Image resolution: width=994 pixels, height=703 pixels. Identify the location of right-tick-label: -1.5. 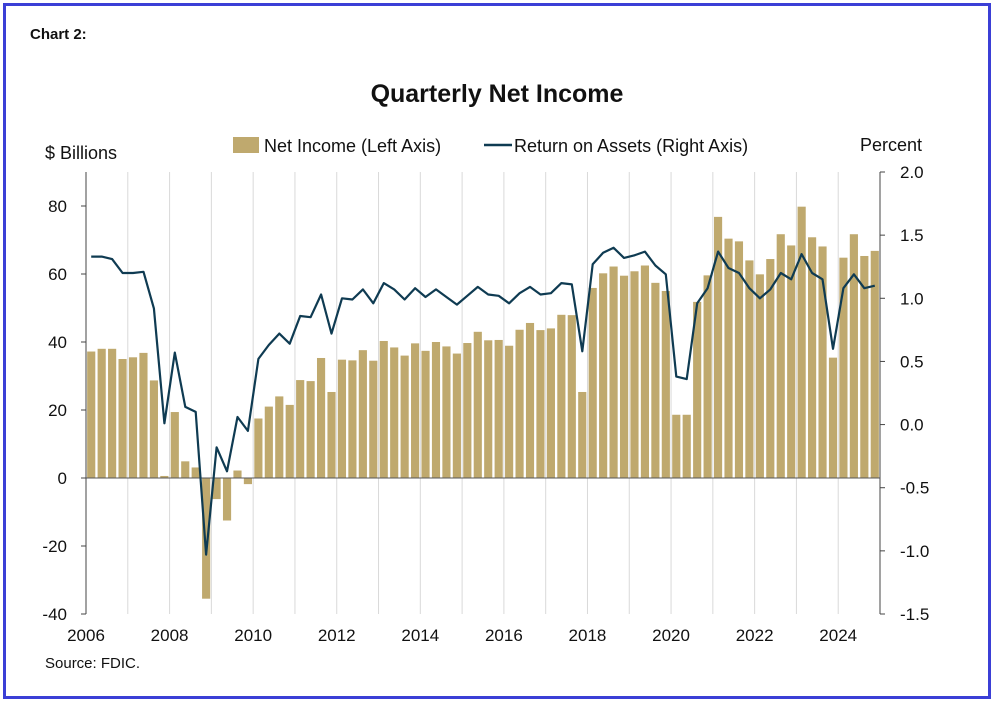
(914, 614).